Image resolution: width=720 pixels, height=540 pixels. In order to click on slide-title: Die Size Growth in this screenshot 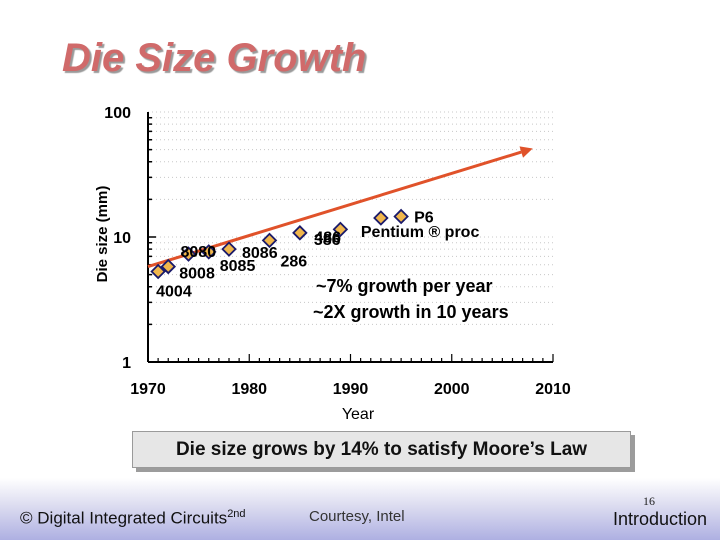, I will do `click(214, 58)`.